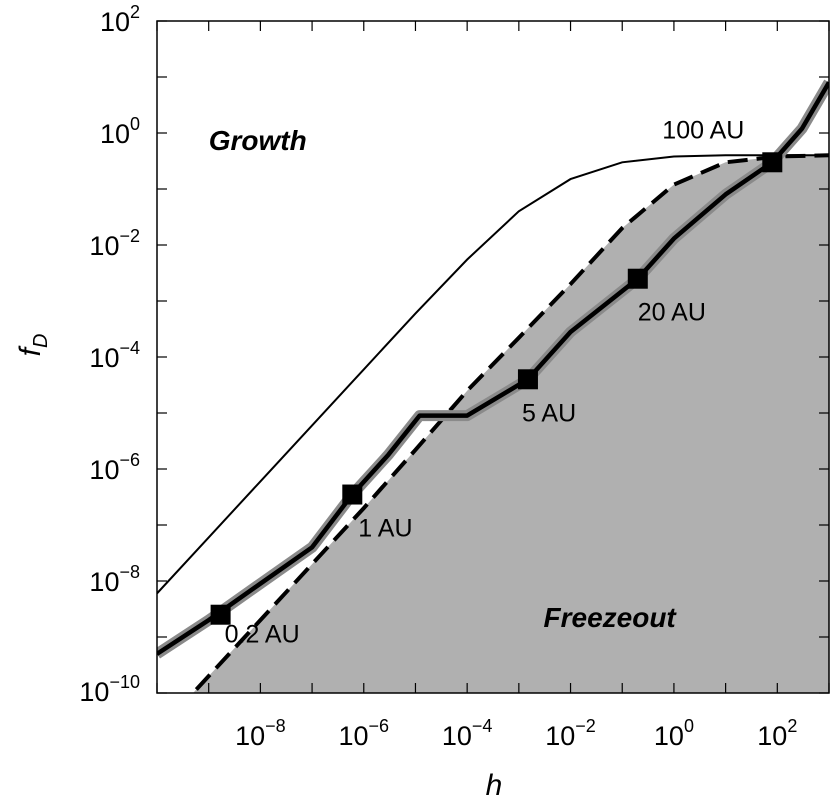 Image resolution: width=831 pixels, height=805 pixels. I want to click on marker-label-2: 5 AU, so click(549, 413).